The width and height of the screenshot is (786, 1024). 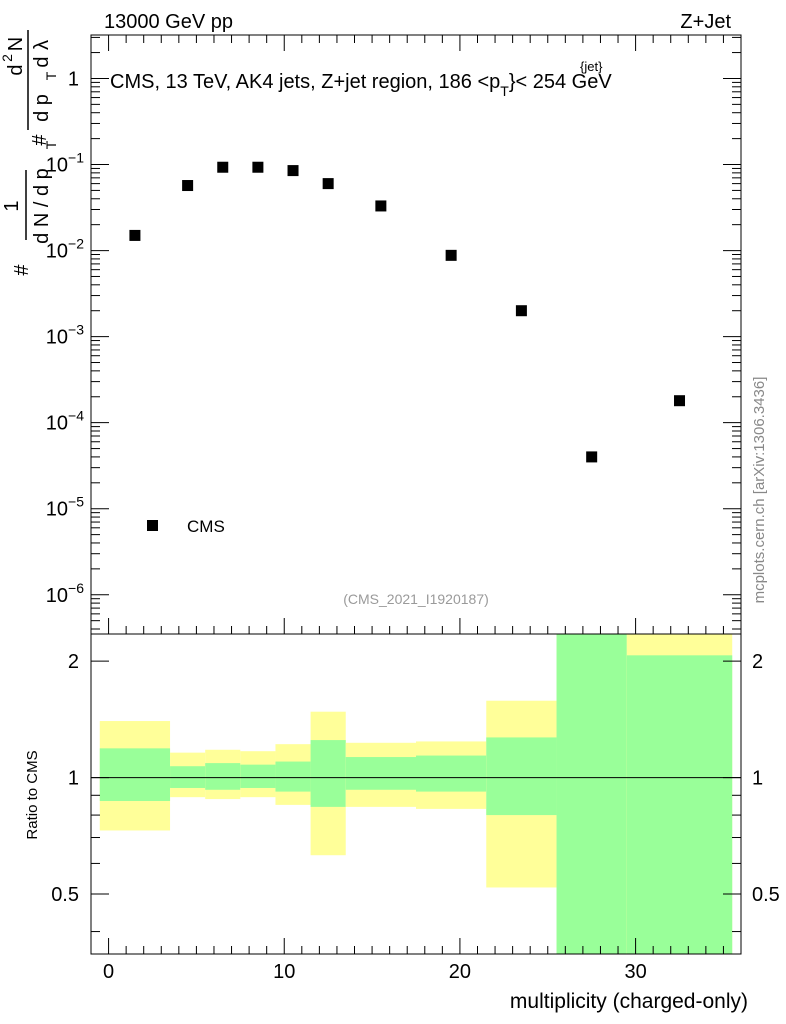 What do you see at coordinates (108, 972) in the screenshot?
I see `x-tick-label: 0` at bounding box center [108, 972].